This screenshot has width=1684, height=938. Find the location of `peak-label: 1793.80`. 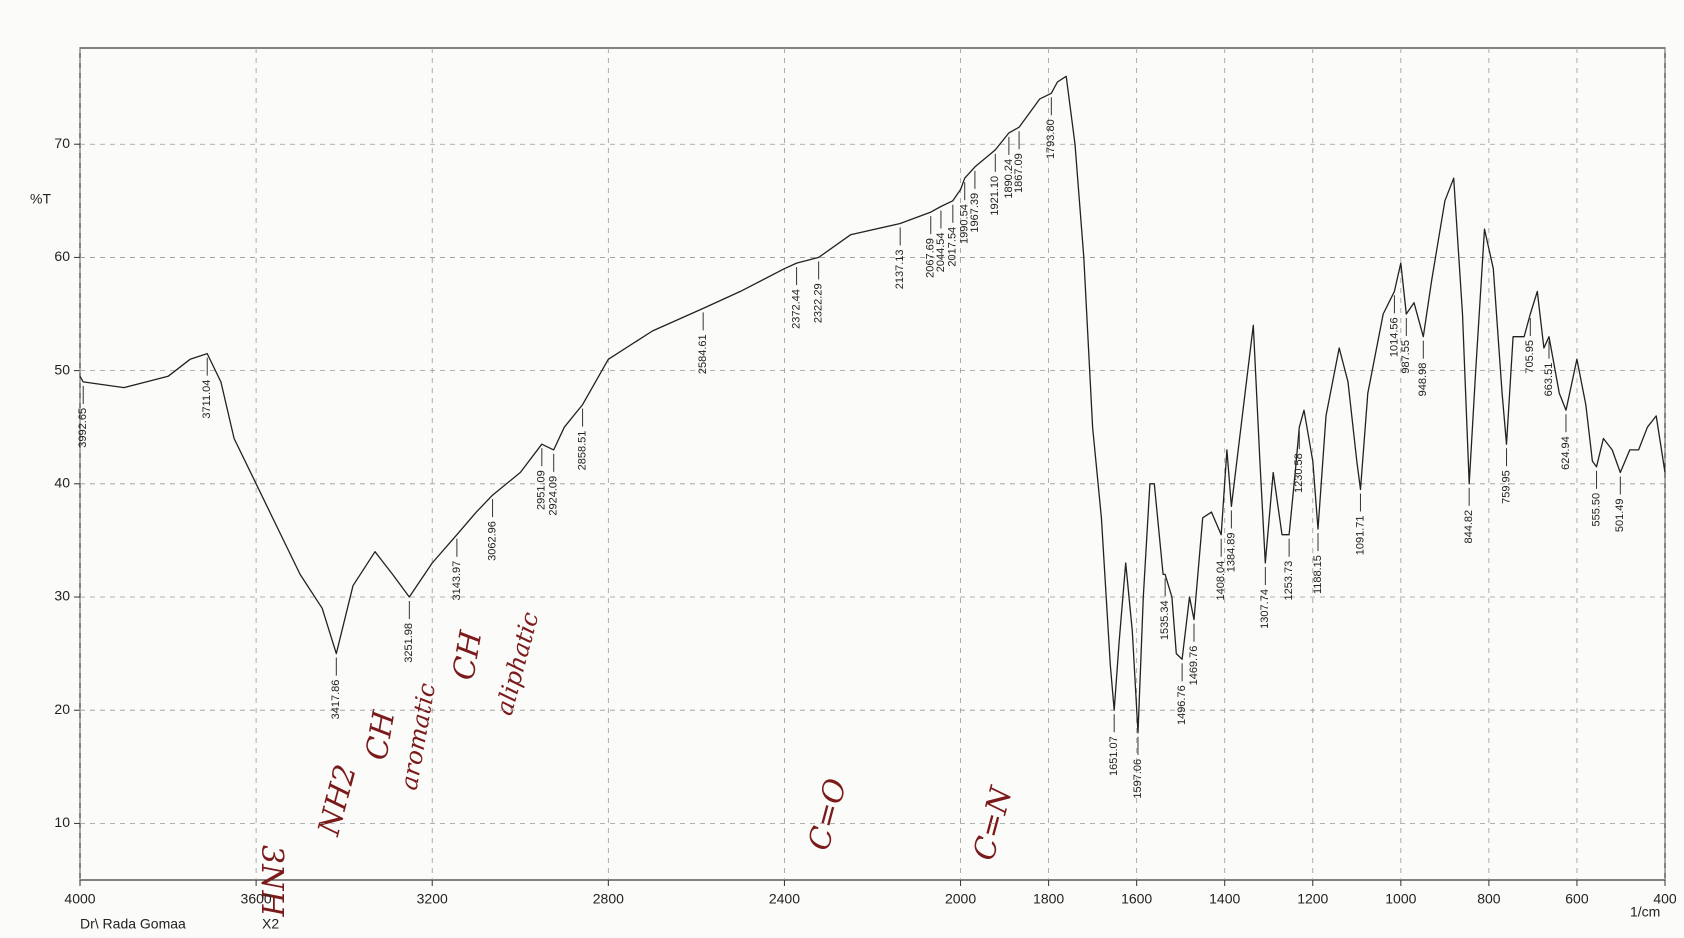

peak-label: 1793.80 is located at coordinates (1051, 139).